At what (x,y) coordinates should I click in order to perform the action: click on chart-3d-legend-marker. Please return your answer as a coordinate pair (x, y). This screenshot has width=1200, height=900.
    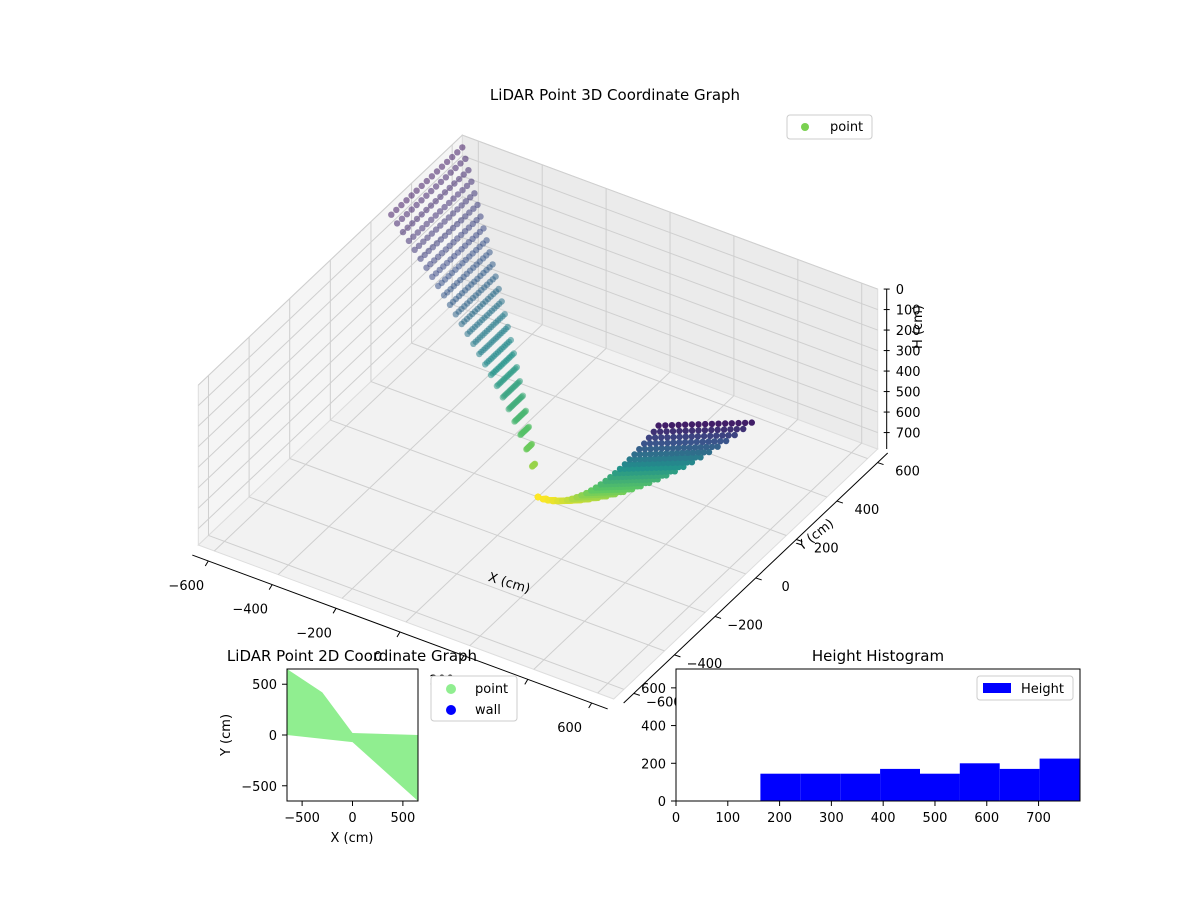
    Looking at the image, I should click on (805, 127).